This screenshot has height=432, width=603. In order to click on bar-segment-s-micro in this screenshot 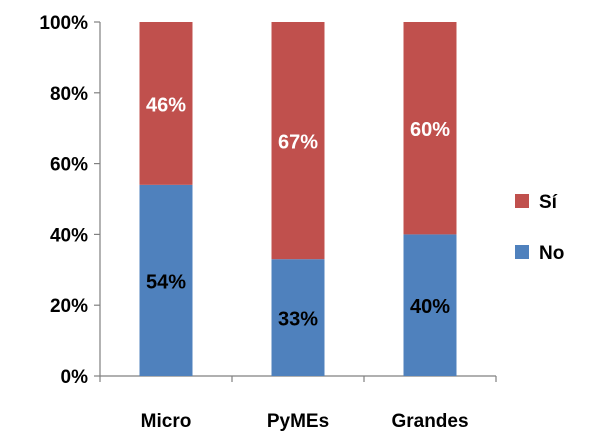, I will do `click(166, 103)`.